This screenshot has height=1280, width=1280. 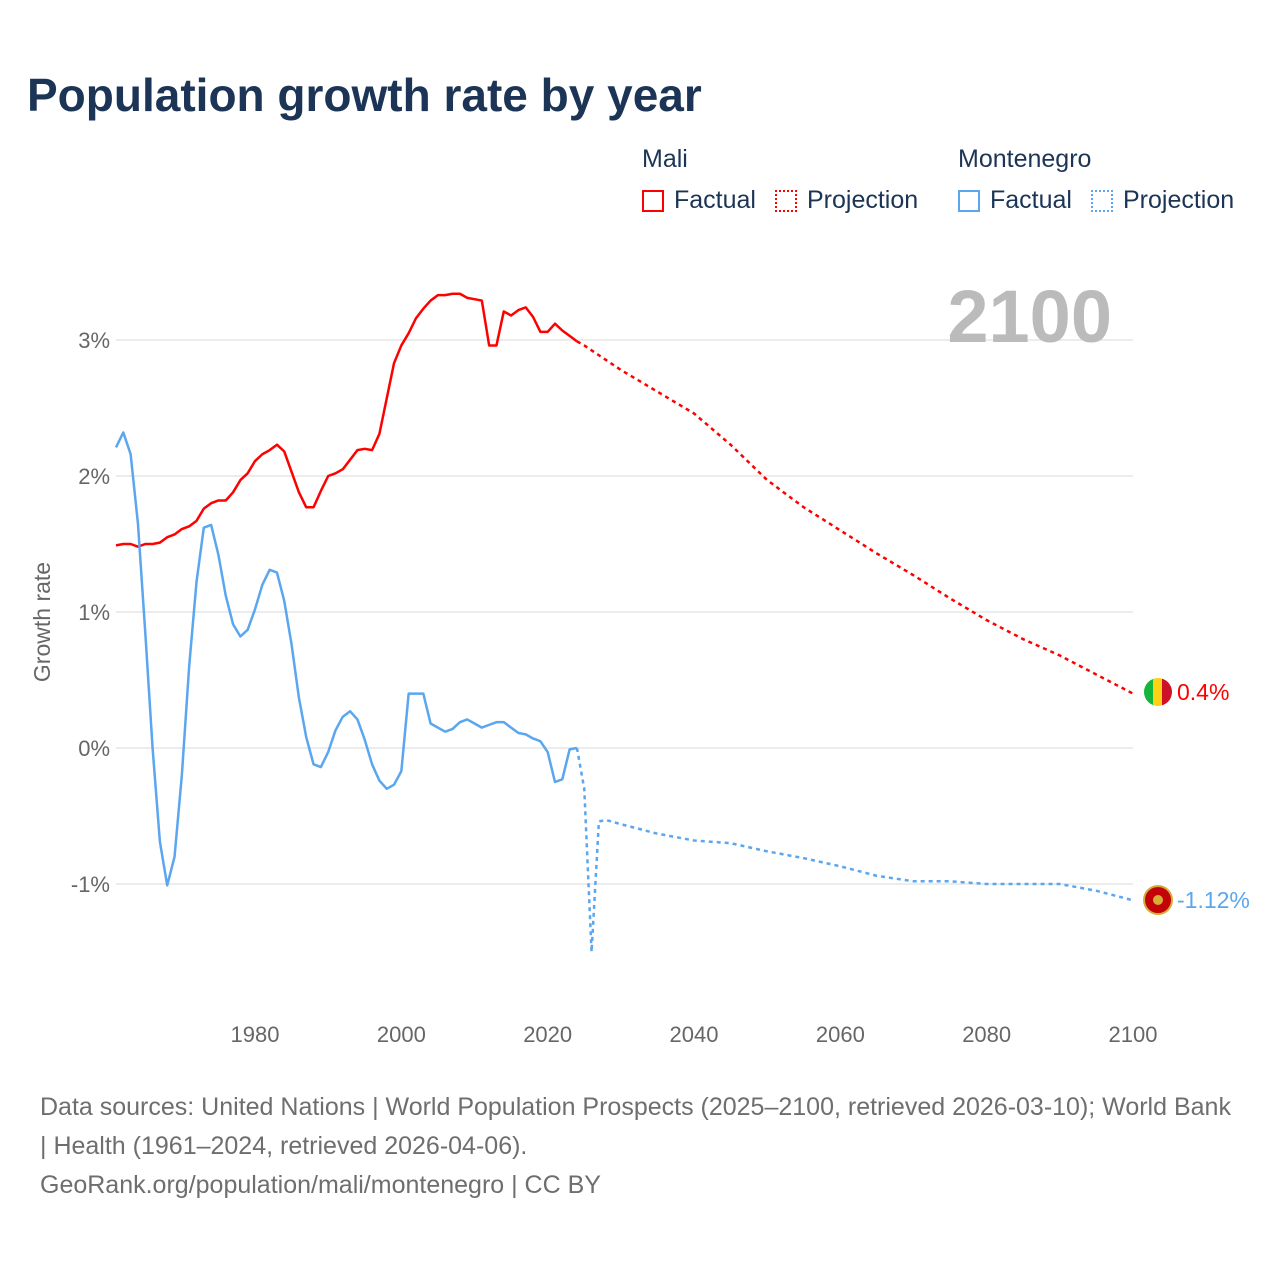 I want to click on x-tick-label: 2100, so click(x=1133, y=1034).